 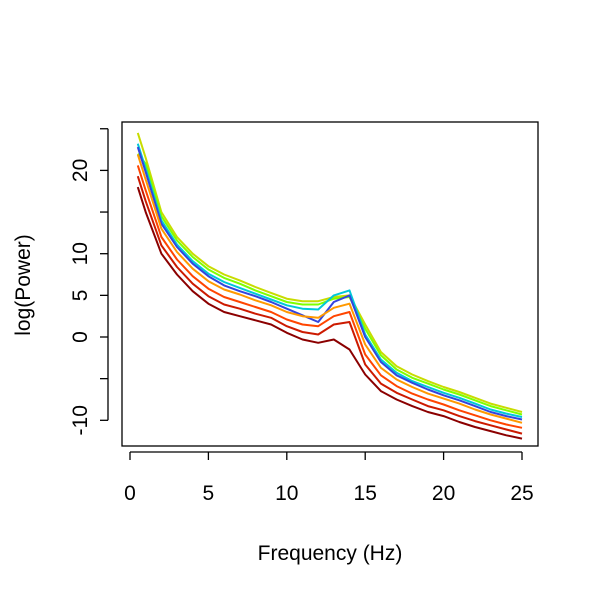 What do you see at coordinates (521, 493) in the screenshot?
I see `x-tick-label: 25` at bounding box center [521, 493].